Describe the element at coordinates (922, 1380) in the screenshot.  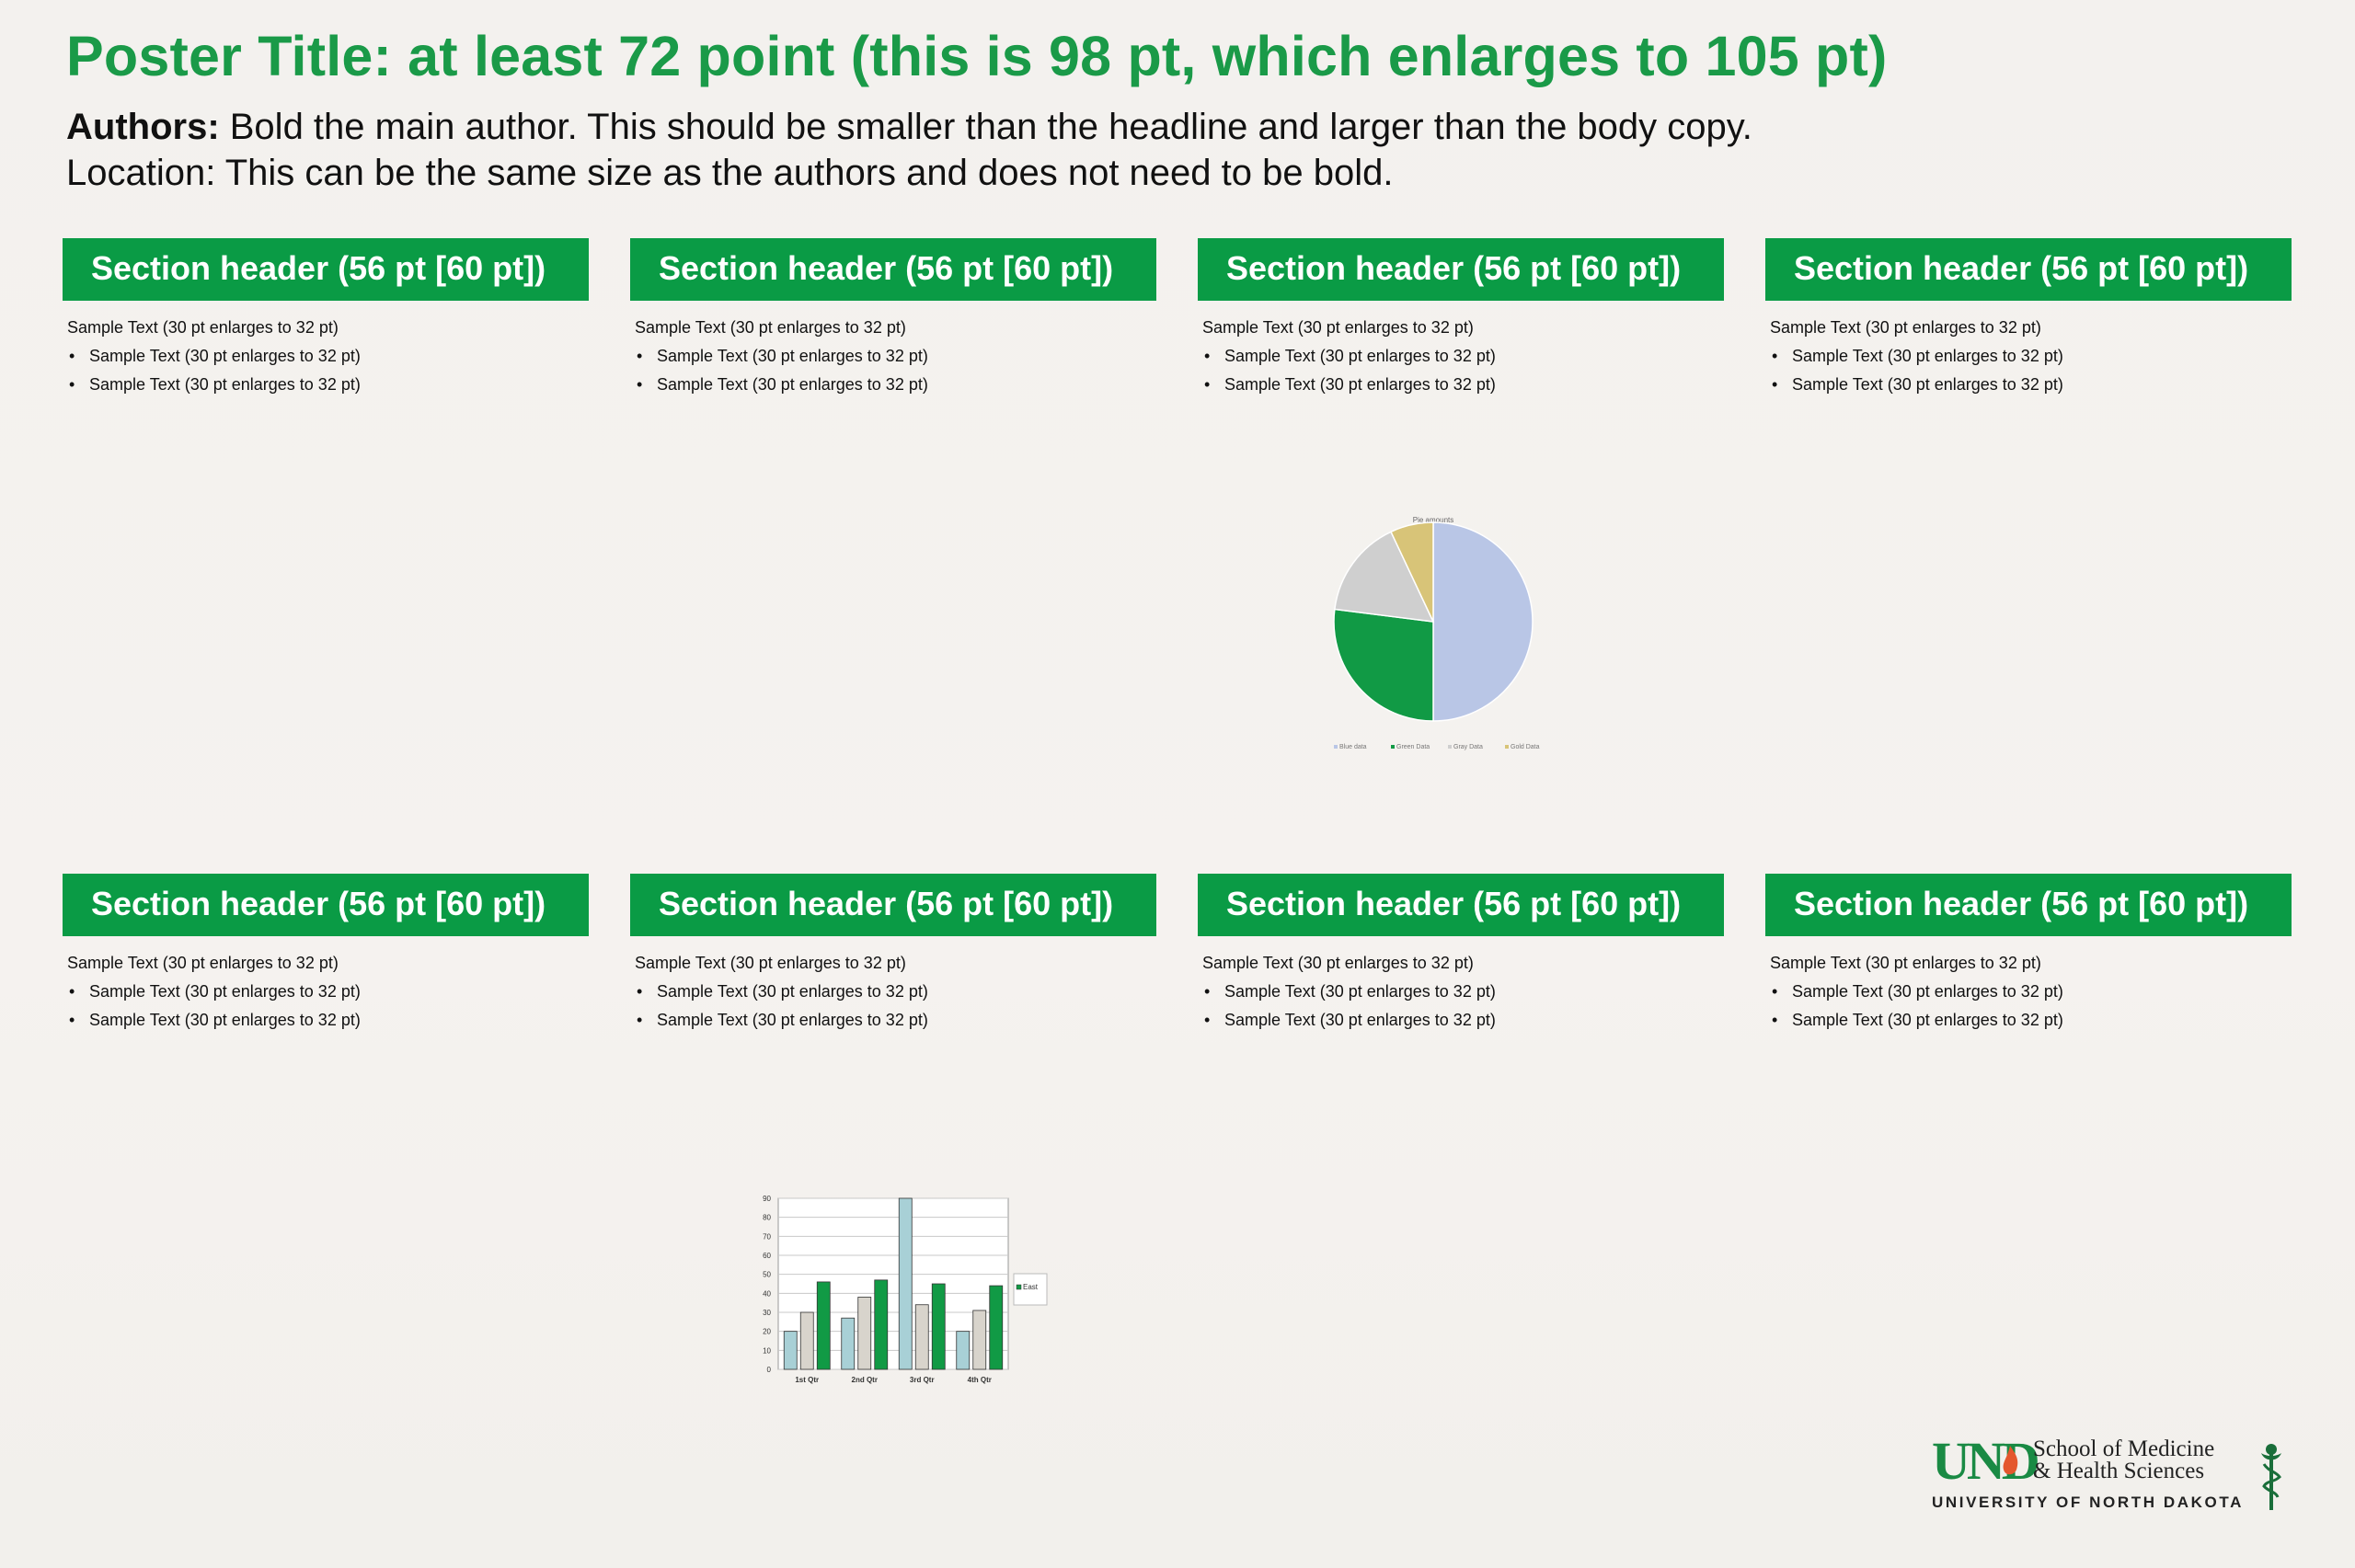
I see `bar-category-label: 3rd Qtr` at that location.